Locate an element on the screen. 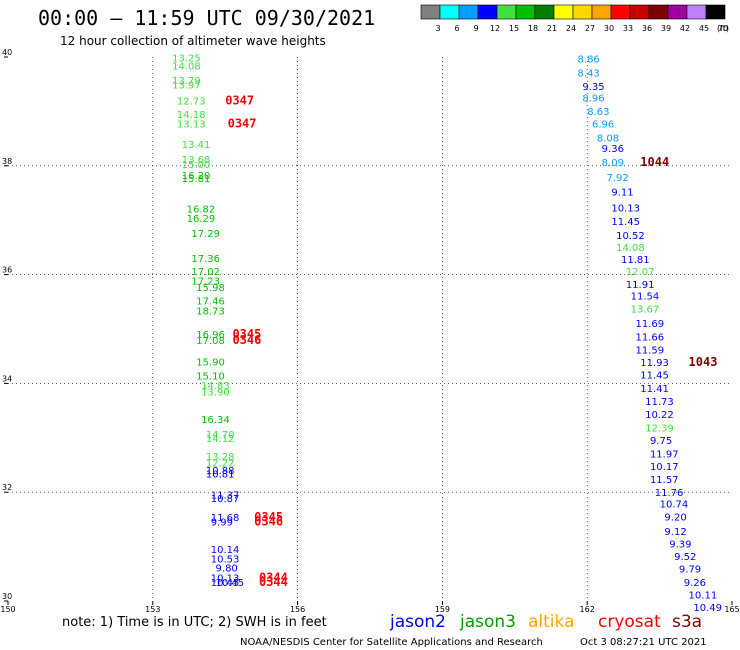  x-tick-label: 159 is located at coordinates (442, 609).